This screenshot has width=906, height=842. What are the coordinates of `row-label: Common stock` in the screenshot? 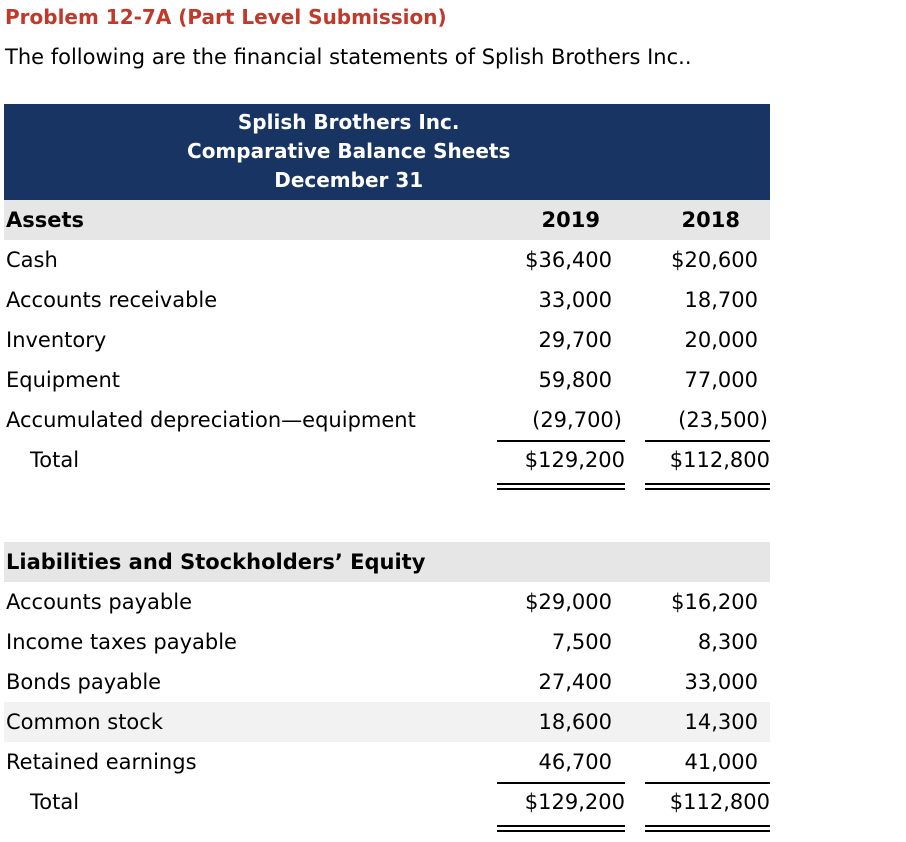 It's located at (84, 722).